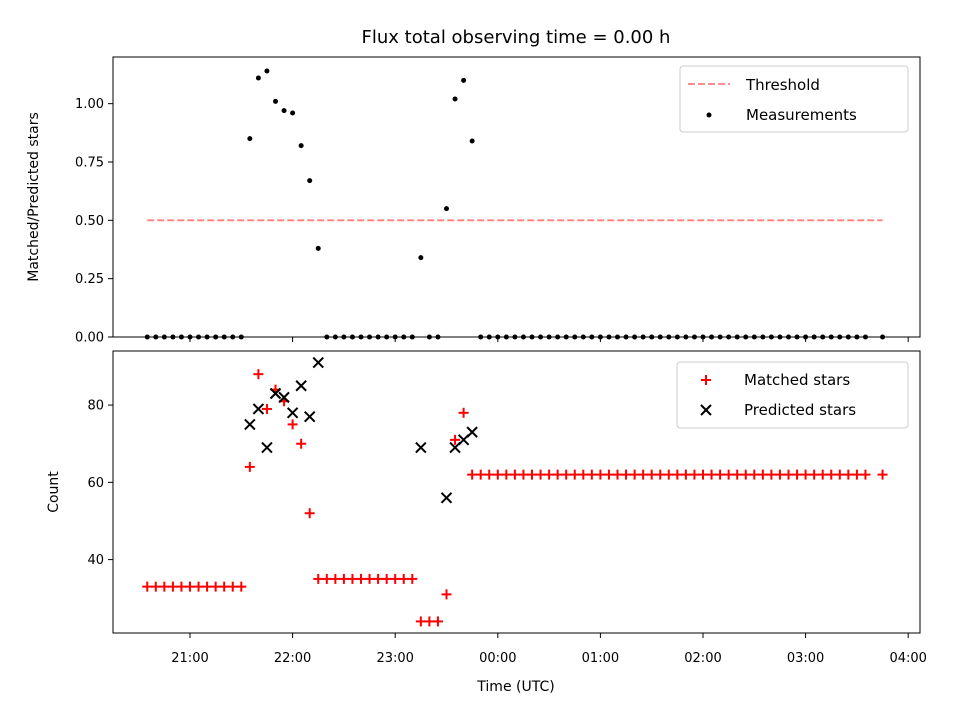 The image size is (960, 720). I want to click on bottom-legend-box, so click(792, 395).